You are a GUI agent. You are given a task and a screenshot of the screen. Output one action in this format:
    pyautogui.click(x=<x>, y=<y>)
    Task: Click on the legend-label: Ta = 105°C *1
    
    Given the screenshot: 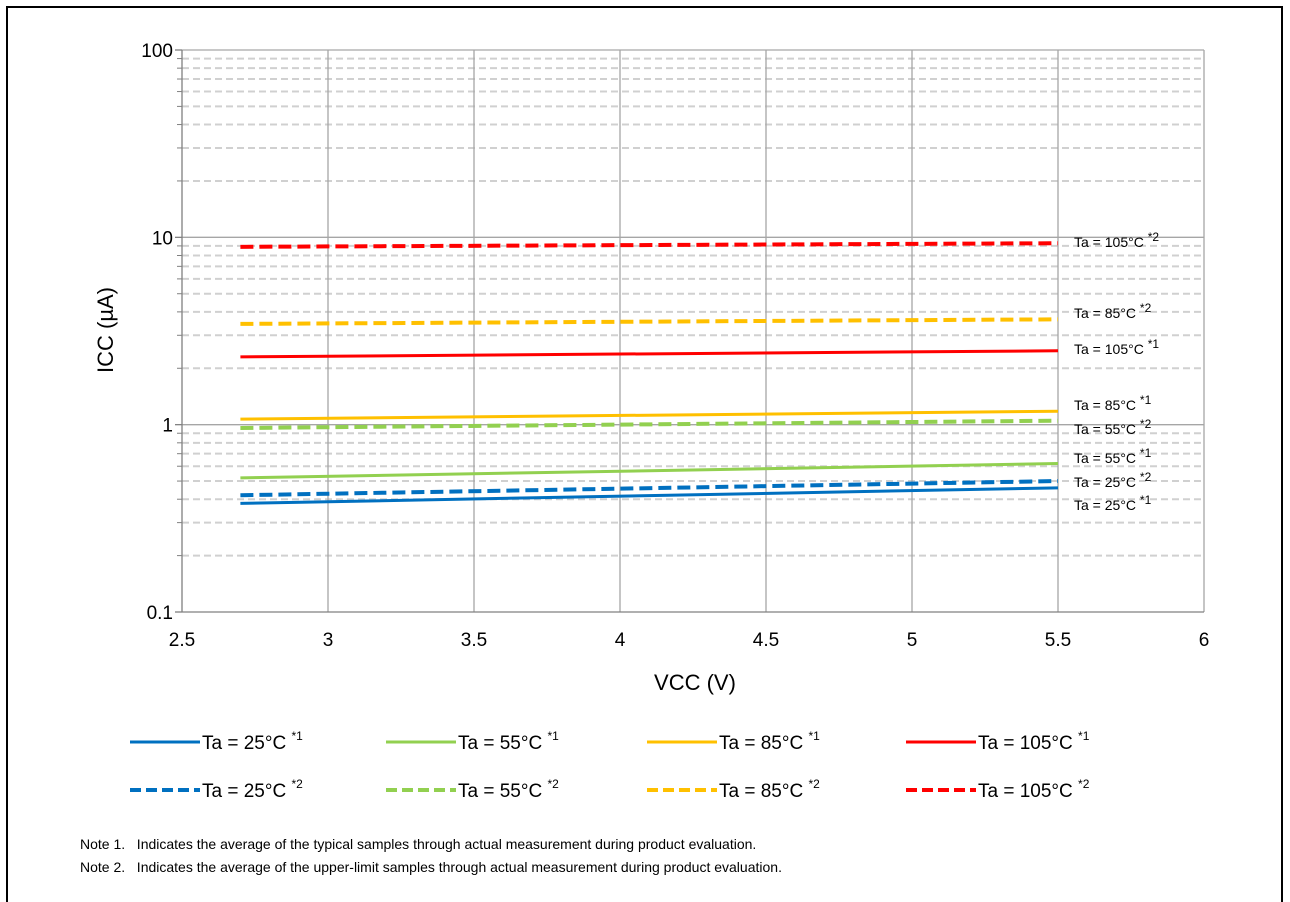 What is the action you would take?
    pyautogui.click(x=1034, y=741)
    